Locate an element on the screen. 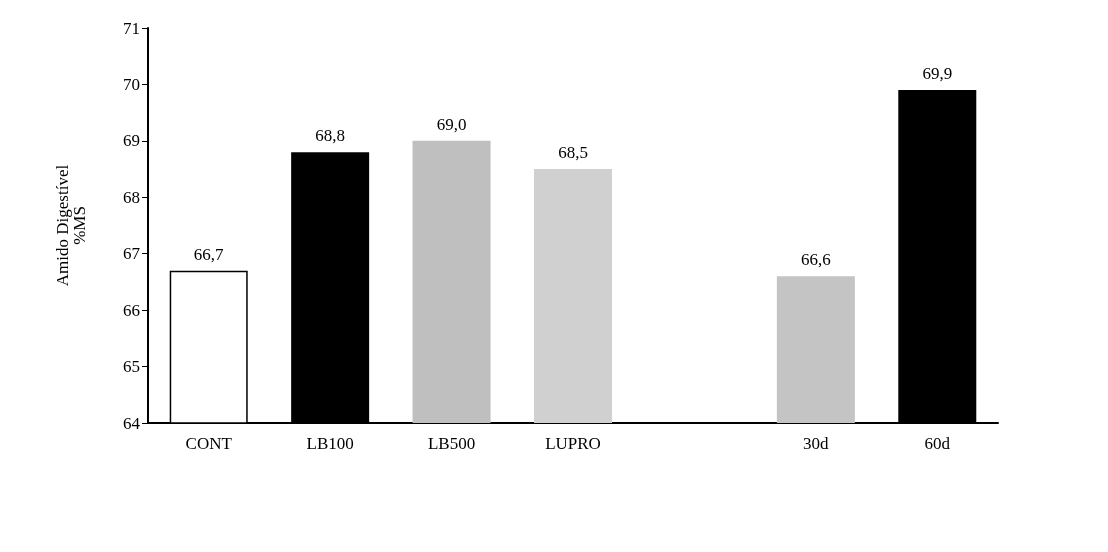  data-label: 66,7 is located at coordinates (209, 254).